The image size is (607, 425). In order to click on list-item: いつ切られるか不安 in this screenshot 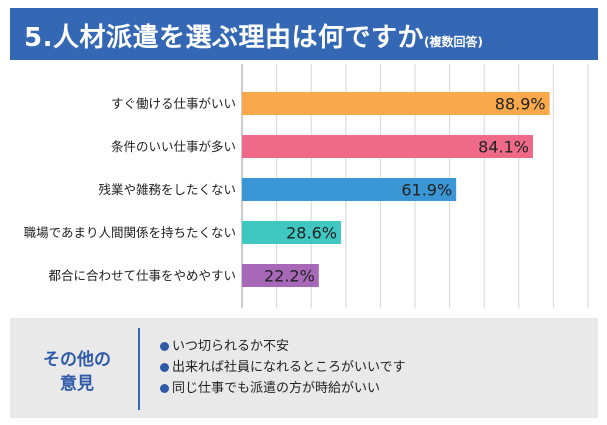, I will do `click(283, 346)`.